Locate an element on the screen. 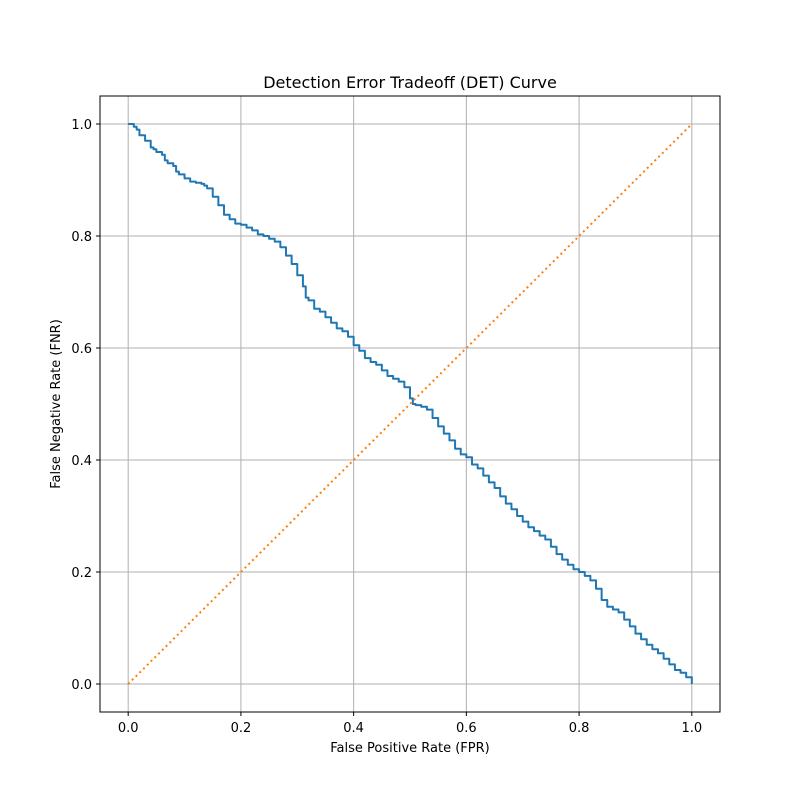 The height and width of the screenshot is (800, 800). x-tick-label: 0.0 is located at coordinates (128, 728).